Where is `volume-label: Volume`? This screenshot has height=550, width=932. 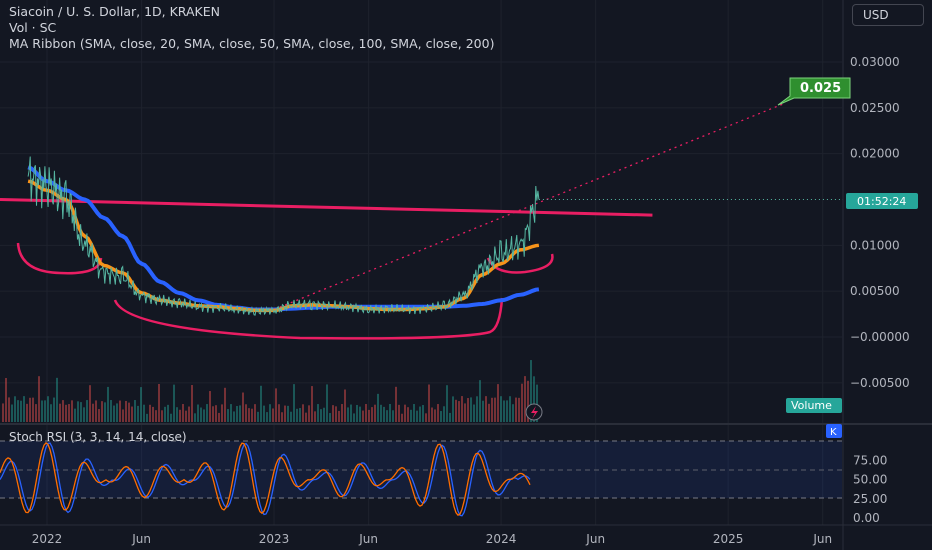
volume-label: Volume is located at coordinates (811, 405).